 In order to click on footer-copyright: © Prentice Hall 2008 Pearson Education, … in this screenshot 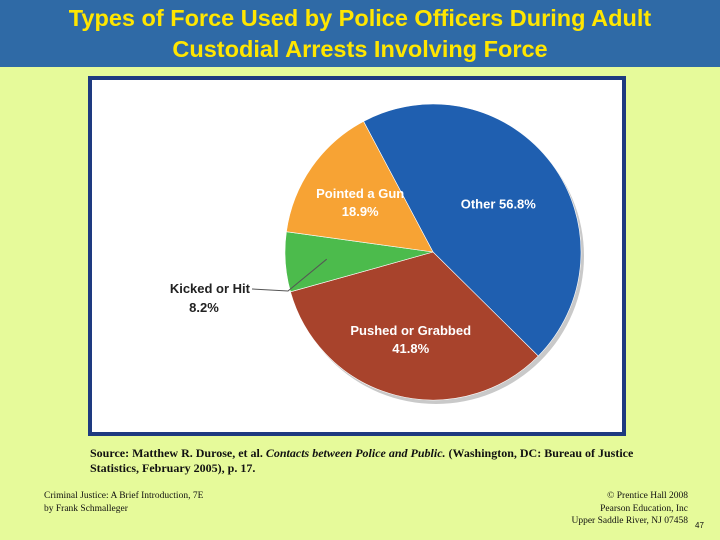, I will do `click(629, 509)`.